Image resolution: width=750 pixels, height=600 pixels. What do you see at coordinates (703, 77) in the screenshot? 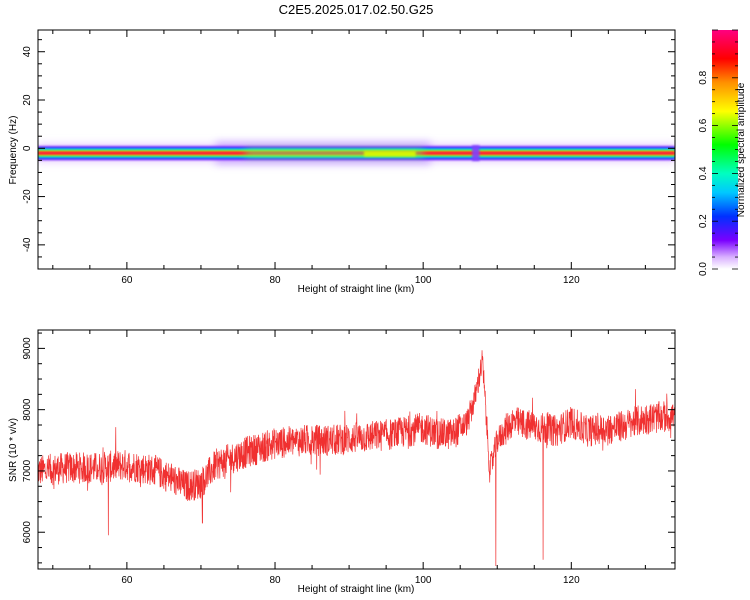
I see `colorbar-tick-label: 0.8` at bounding box center [703, 77].